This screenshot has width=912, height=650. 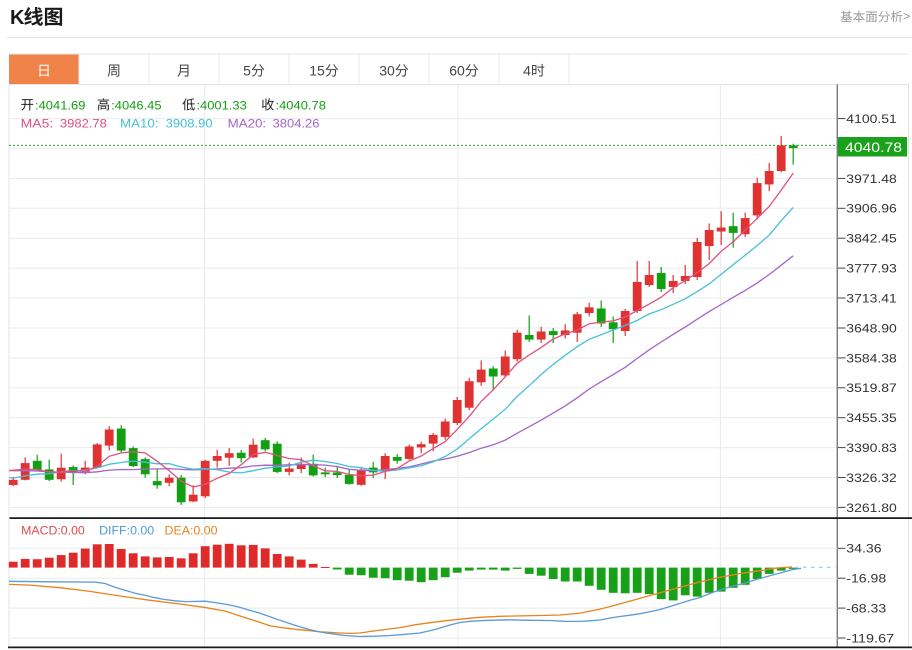 What do you see at coordinates (871, 388) in the screenshot?
I see `svg-text: 3519.87` at bounding box center [871, 388].